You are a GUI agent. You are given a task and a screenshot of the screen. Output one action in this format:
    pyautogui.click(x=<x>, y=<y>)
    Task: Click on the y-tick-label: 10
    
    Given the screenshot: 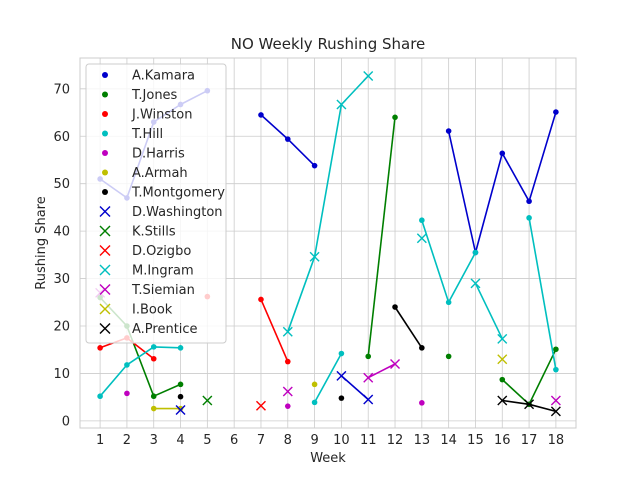 What is the action you would take?
    pyautogui.click(x=61, y=374)
    